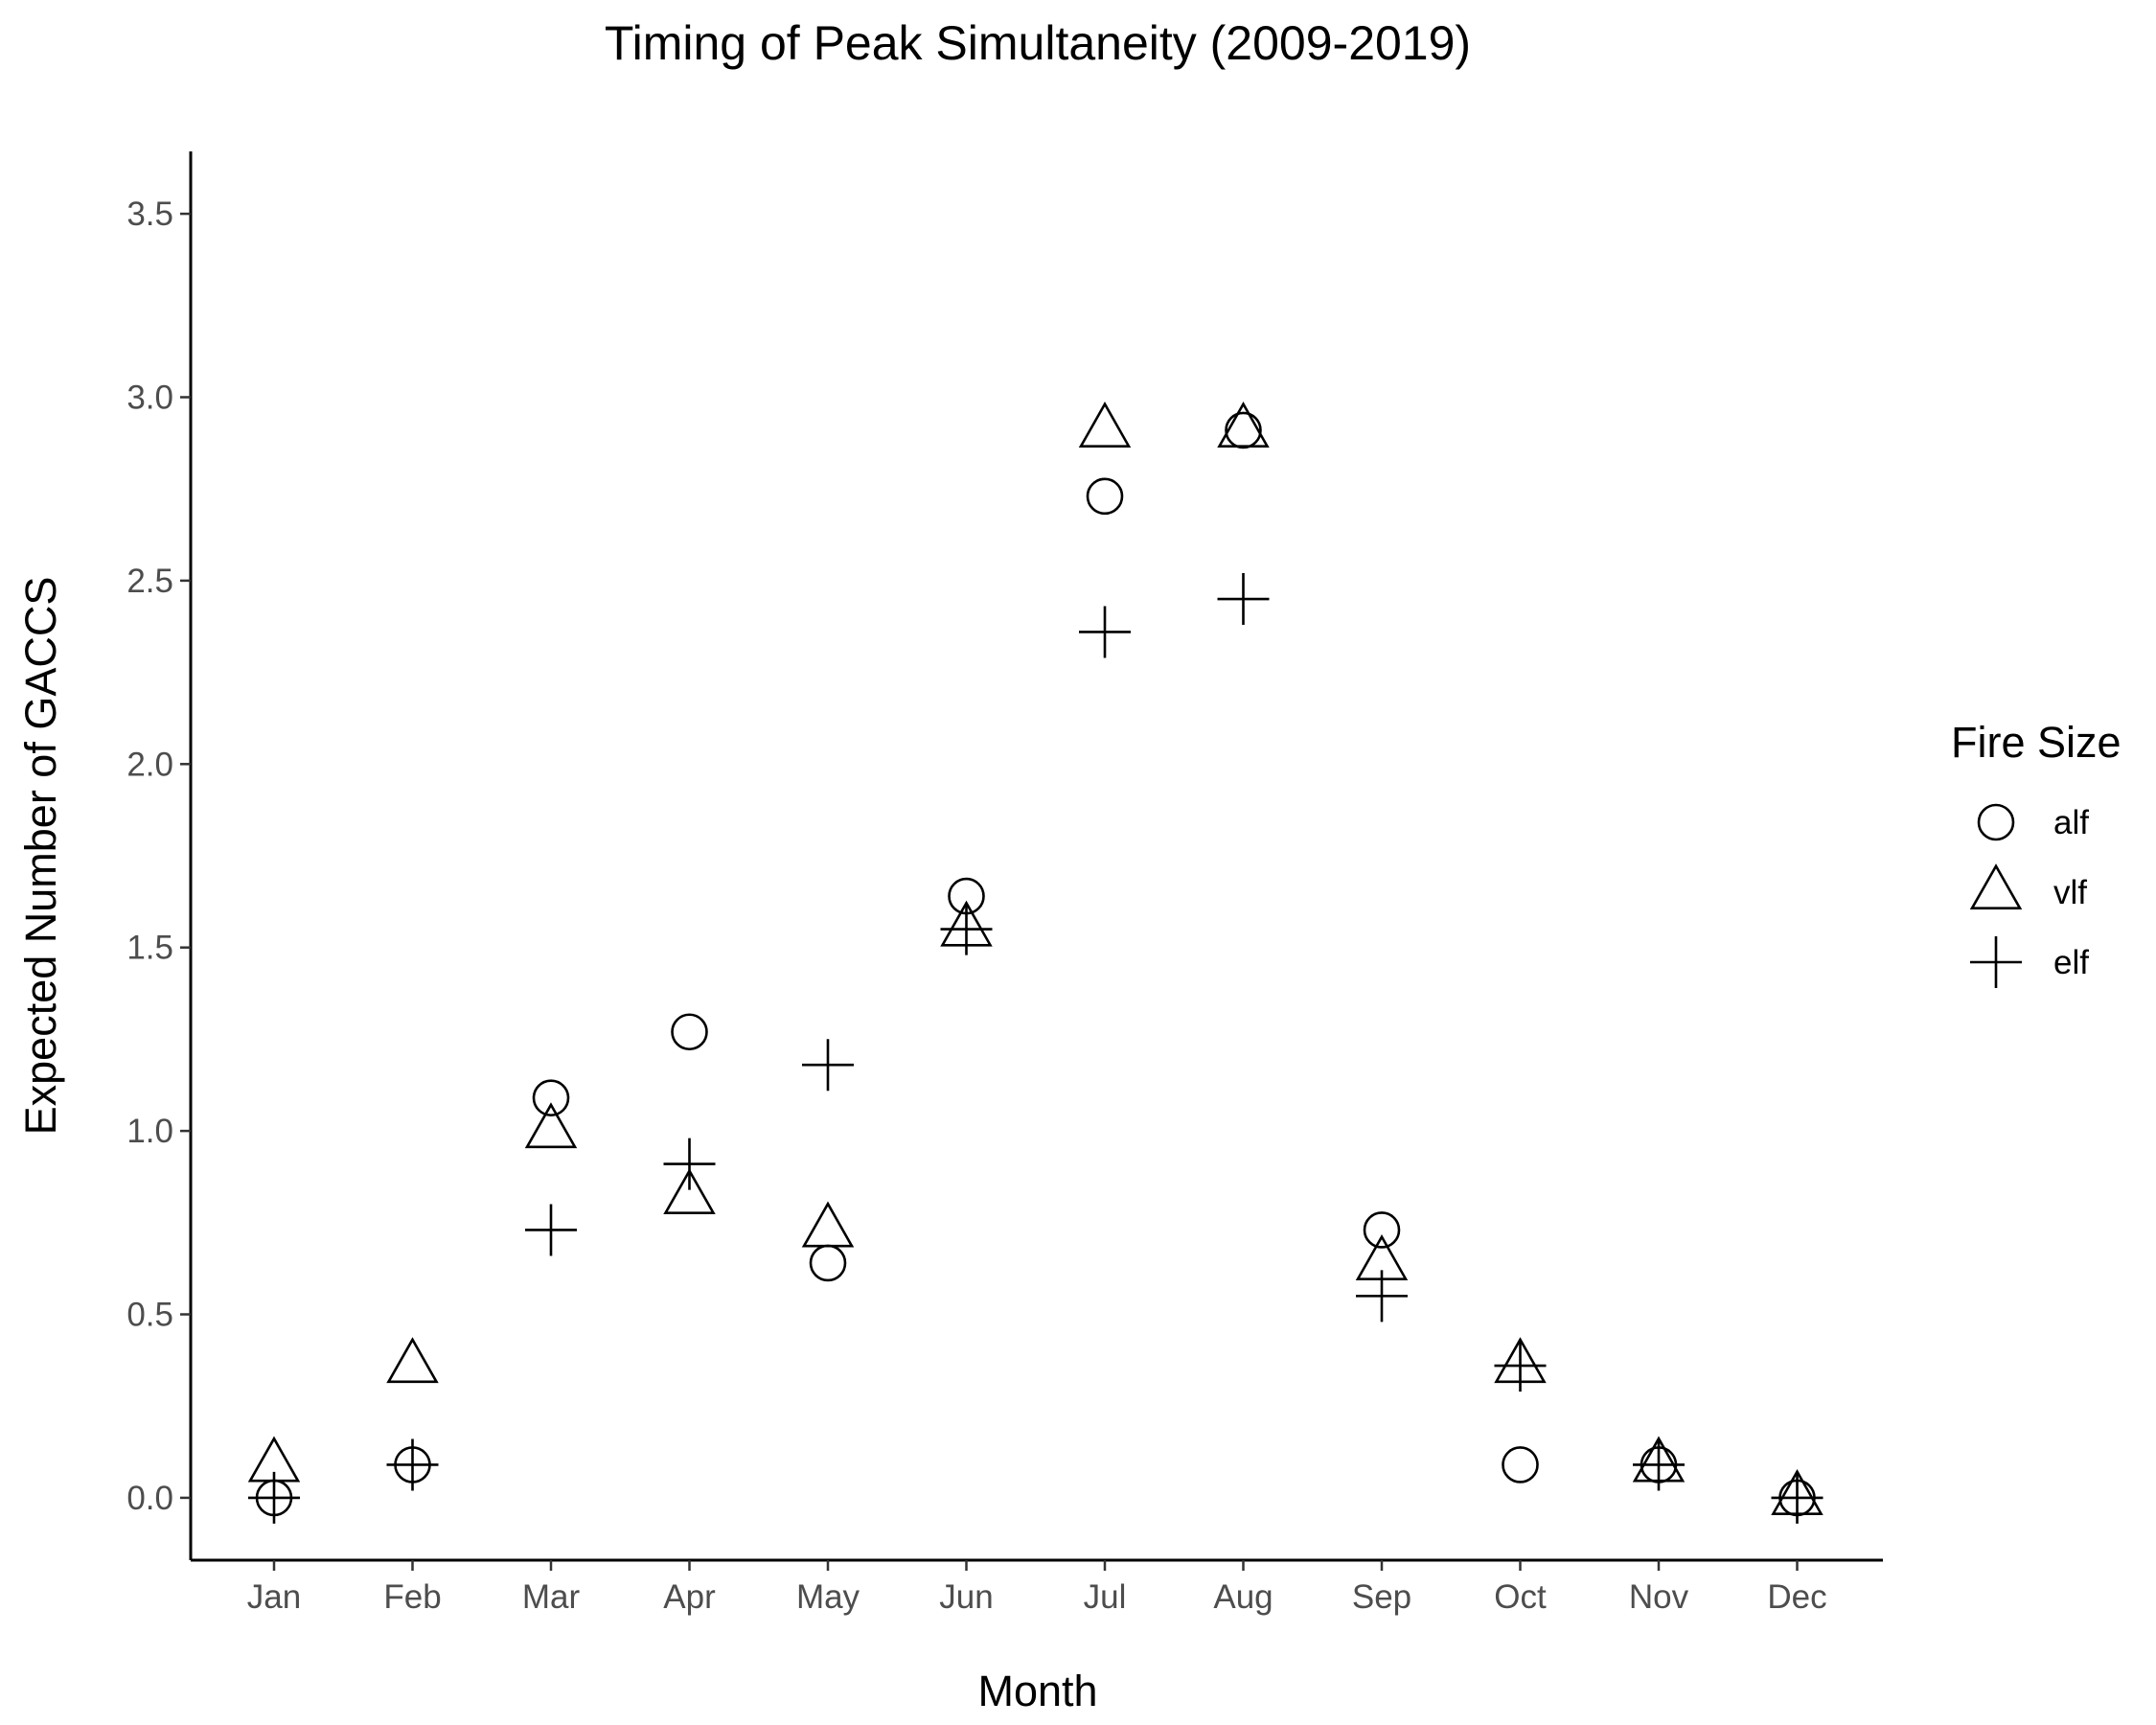 This screenshot has width=2156, height=1725. What do you see at coordinates (2037, 742) in the screenshot?
I see `legend-title: Fire Size` at bounding box center [2037, 742].